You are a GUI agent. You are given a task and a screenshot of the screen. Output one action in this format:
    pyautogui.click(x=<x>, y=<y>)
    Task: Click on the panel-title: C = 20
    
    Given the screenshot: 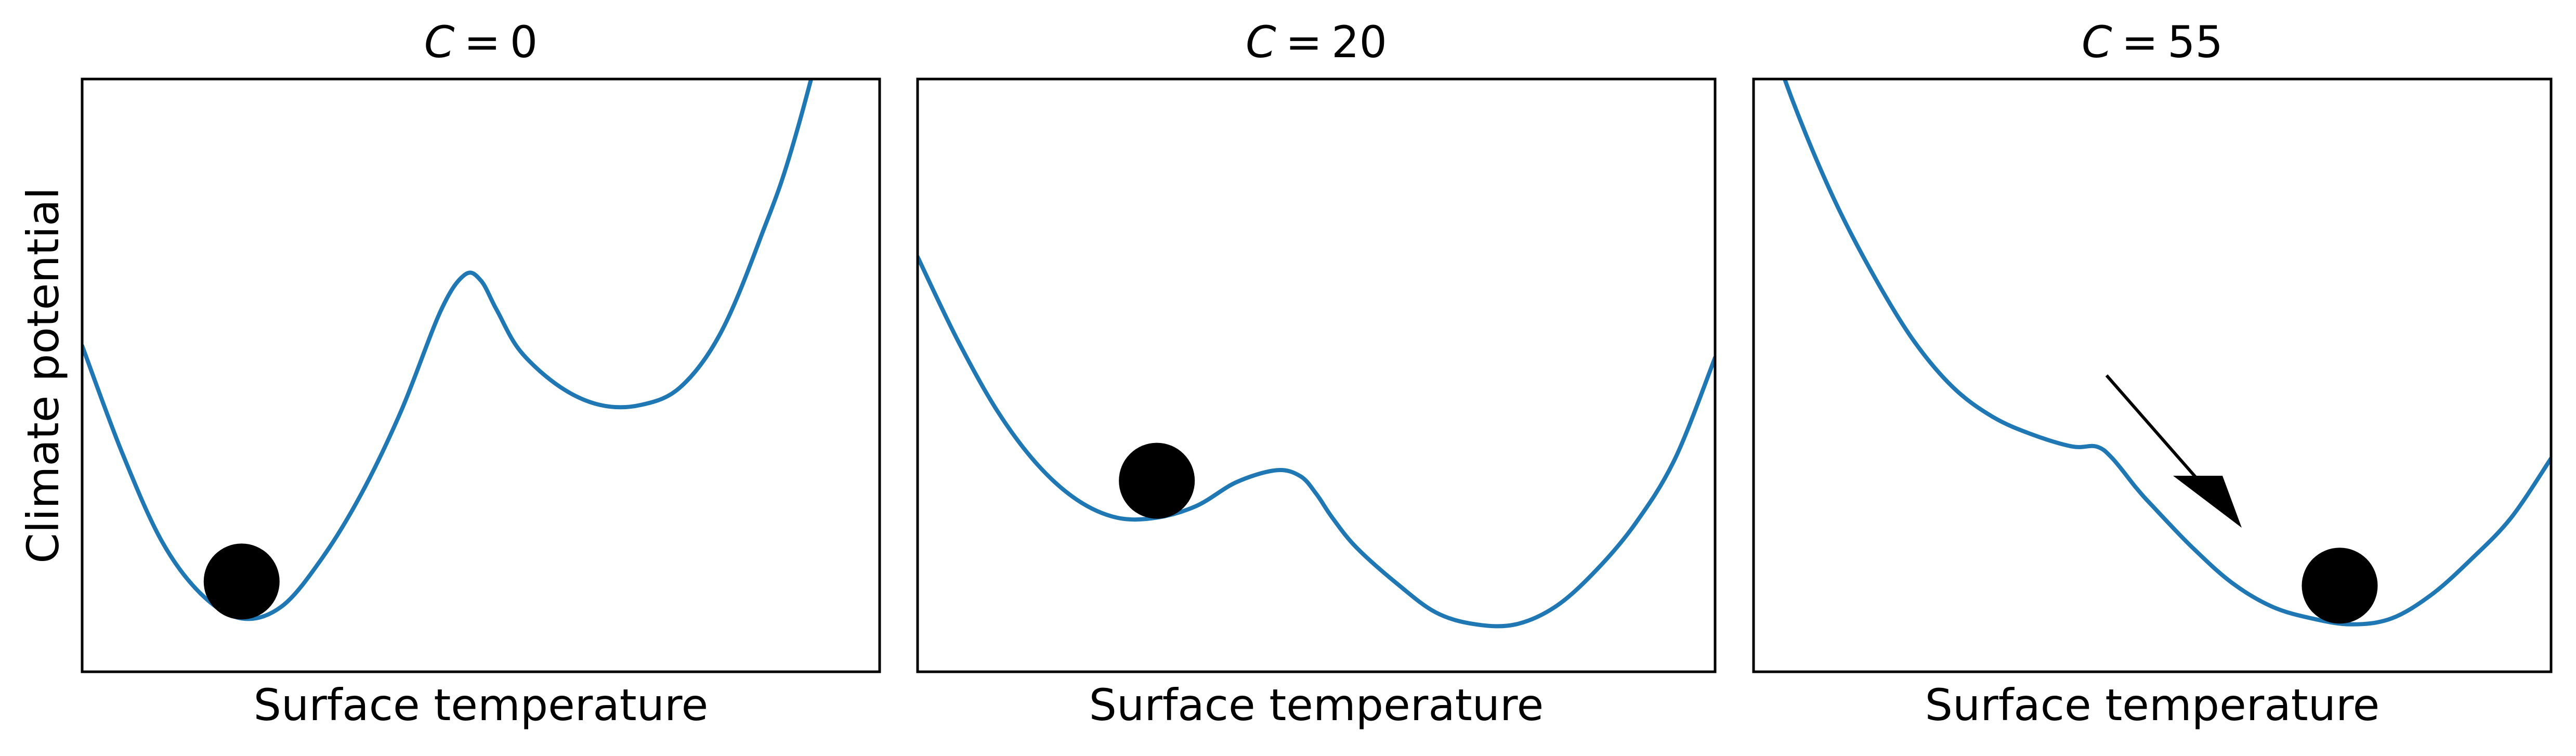 What is the action you would take?
    pyautogui.click(x=1316, y=42)
    